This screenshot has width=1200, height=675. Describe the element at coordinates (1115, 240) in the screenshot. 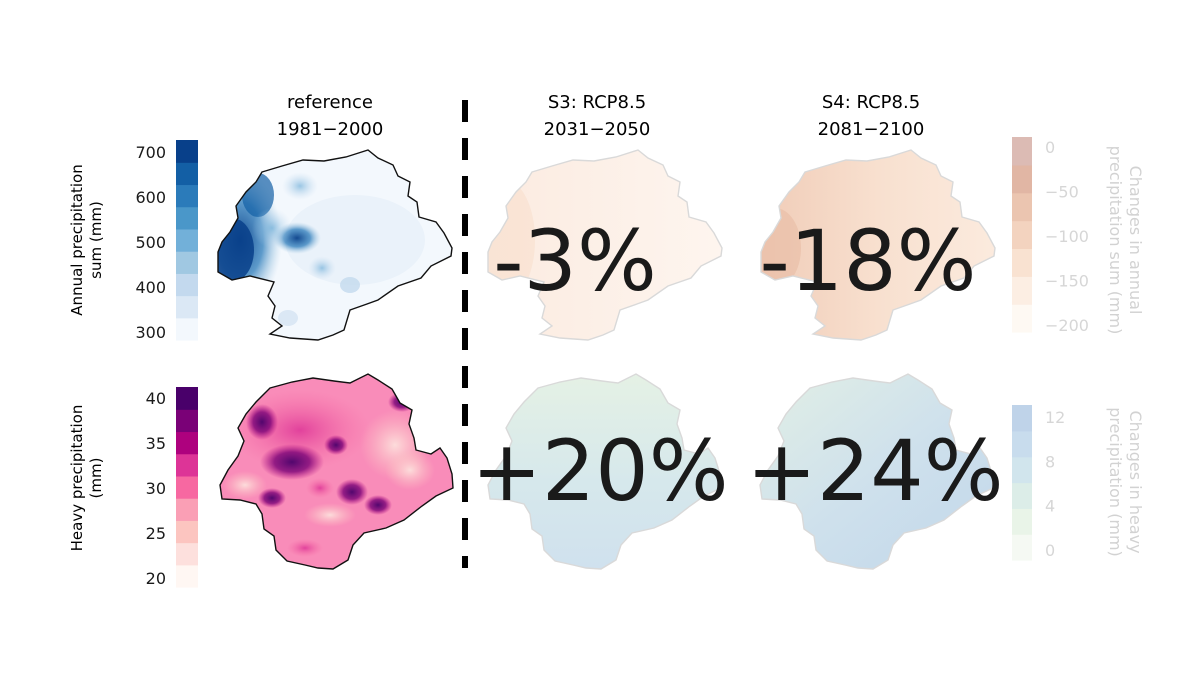

I see `colorbar-annual-change-label-line2: precipitation sum (mm)` at that location.